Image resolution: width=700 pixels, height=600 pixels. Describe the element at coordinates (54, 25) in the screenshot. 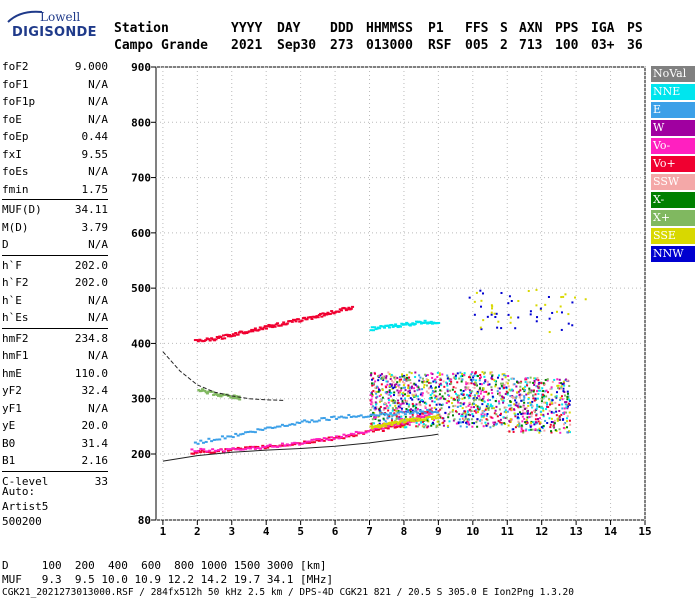

I see `digisonde-logo: Lowell DIGISONDE` at that location.